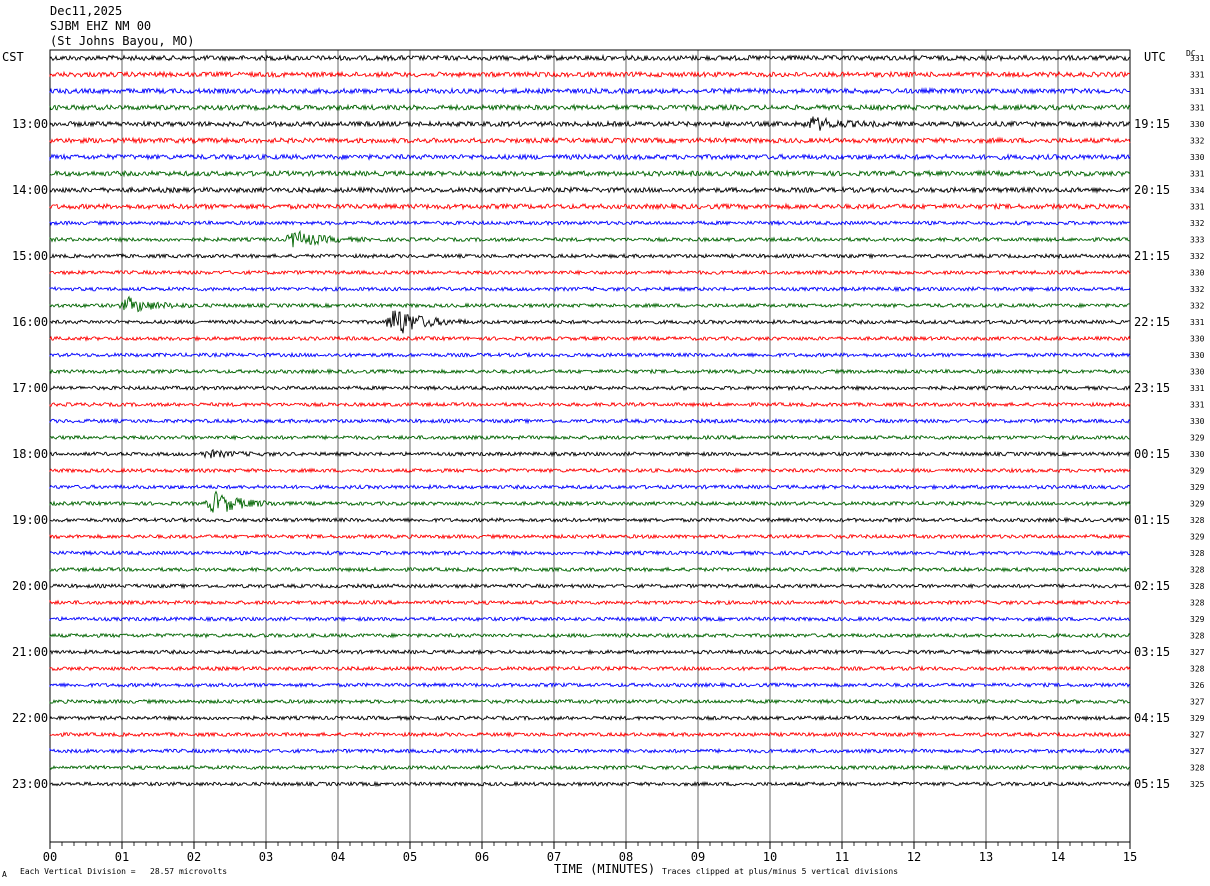 The height and width of the screenshot is (886, 1210). Describe the element at coordinates (1152, 652) in the screenshot. I see `right-hour-label: 03:15` at that location.